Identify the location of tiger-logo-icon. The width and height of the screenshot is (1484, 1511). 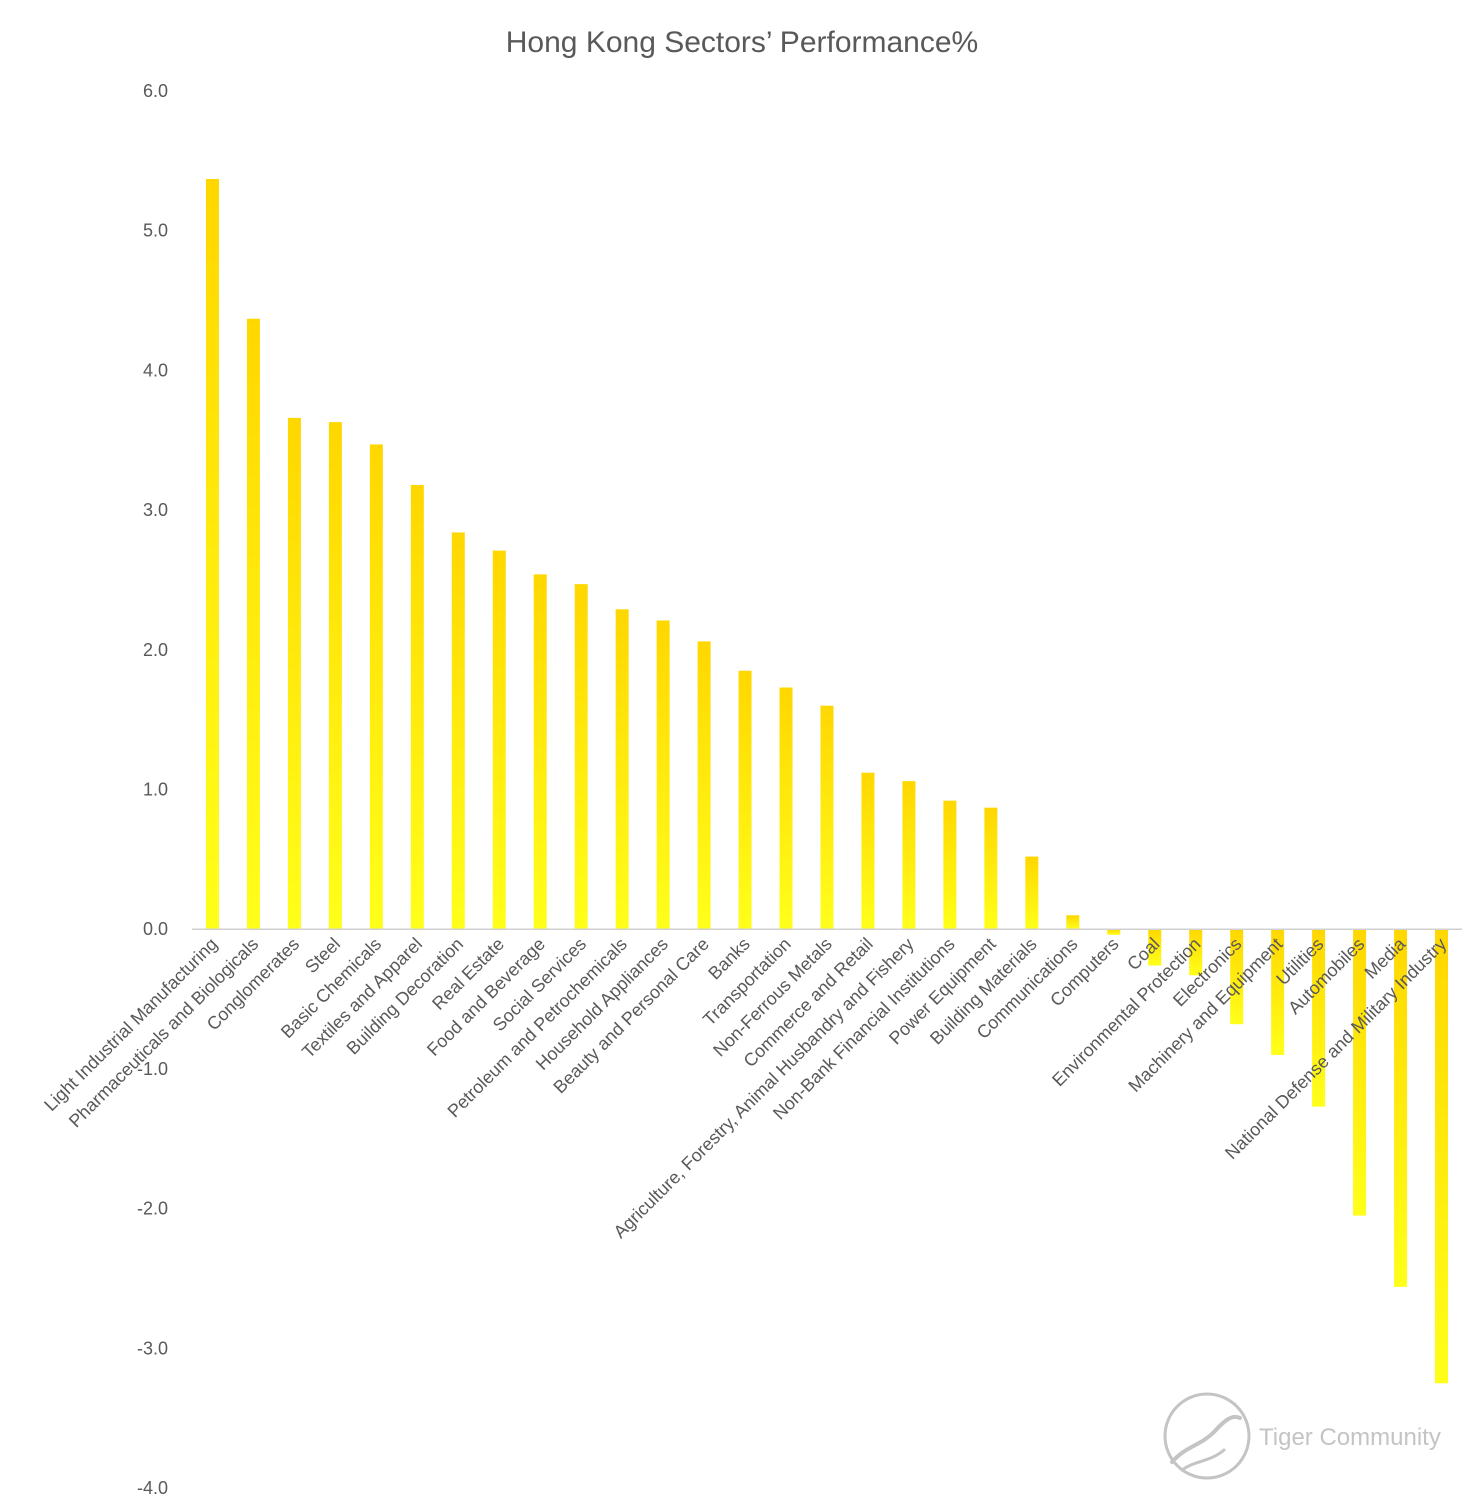
(1207, 1436).